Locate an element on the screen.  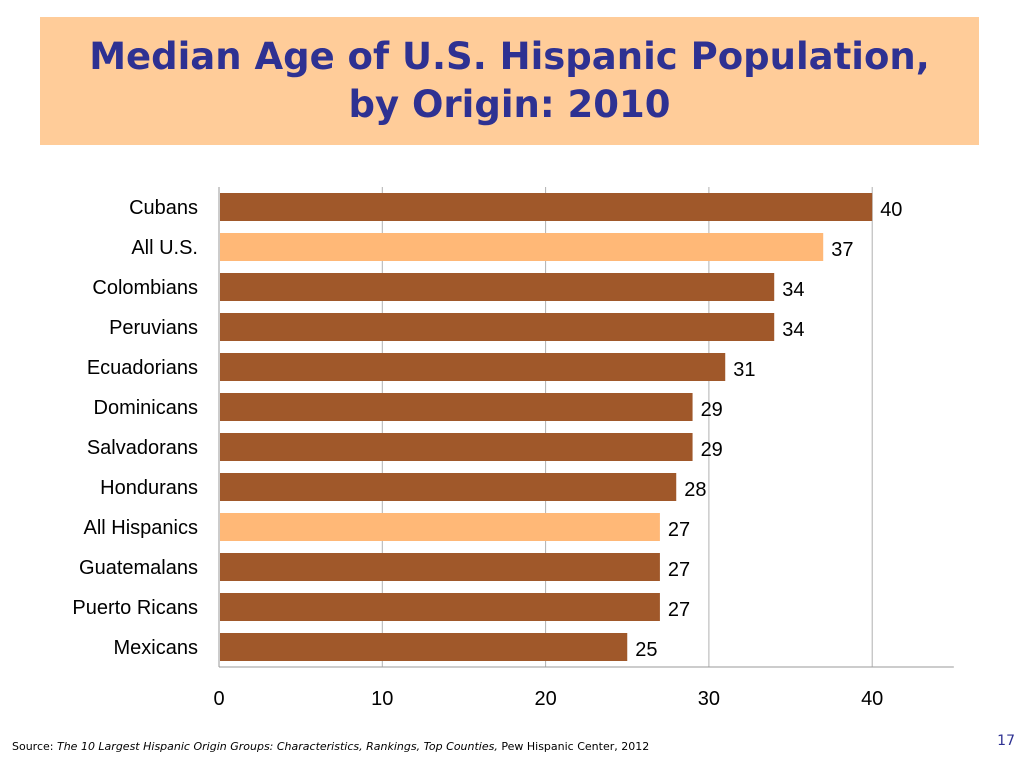
category-label: Dominicans is located at coordinates (146, 408).